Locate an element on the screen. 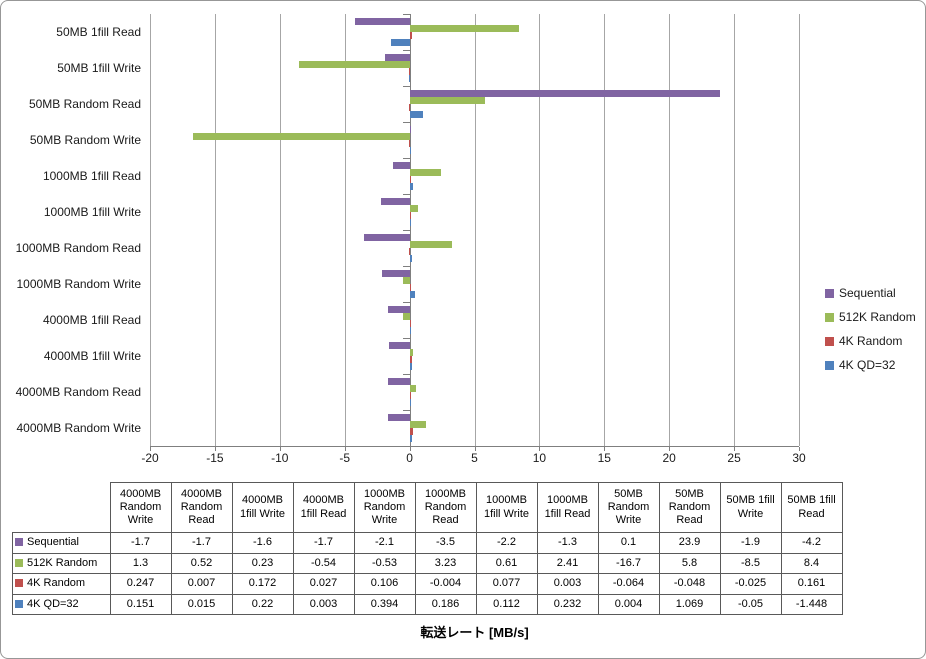  category-label: 4000MB 1fill Write is located at coordinates (92, 356).